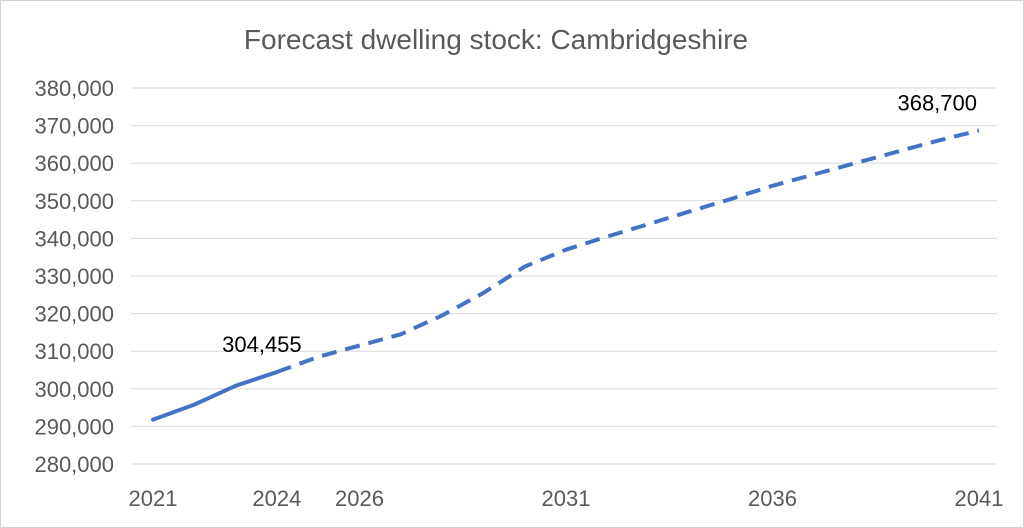 The height and width of the screenshot is (528, 1024). I want to click on x-tick-label: 2024, so click(276, 498).